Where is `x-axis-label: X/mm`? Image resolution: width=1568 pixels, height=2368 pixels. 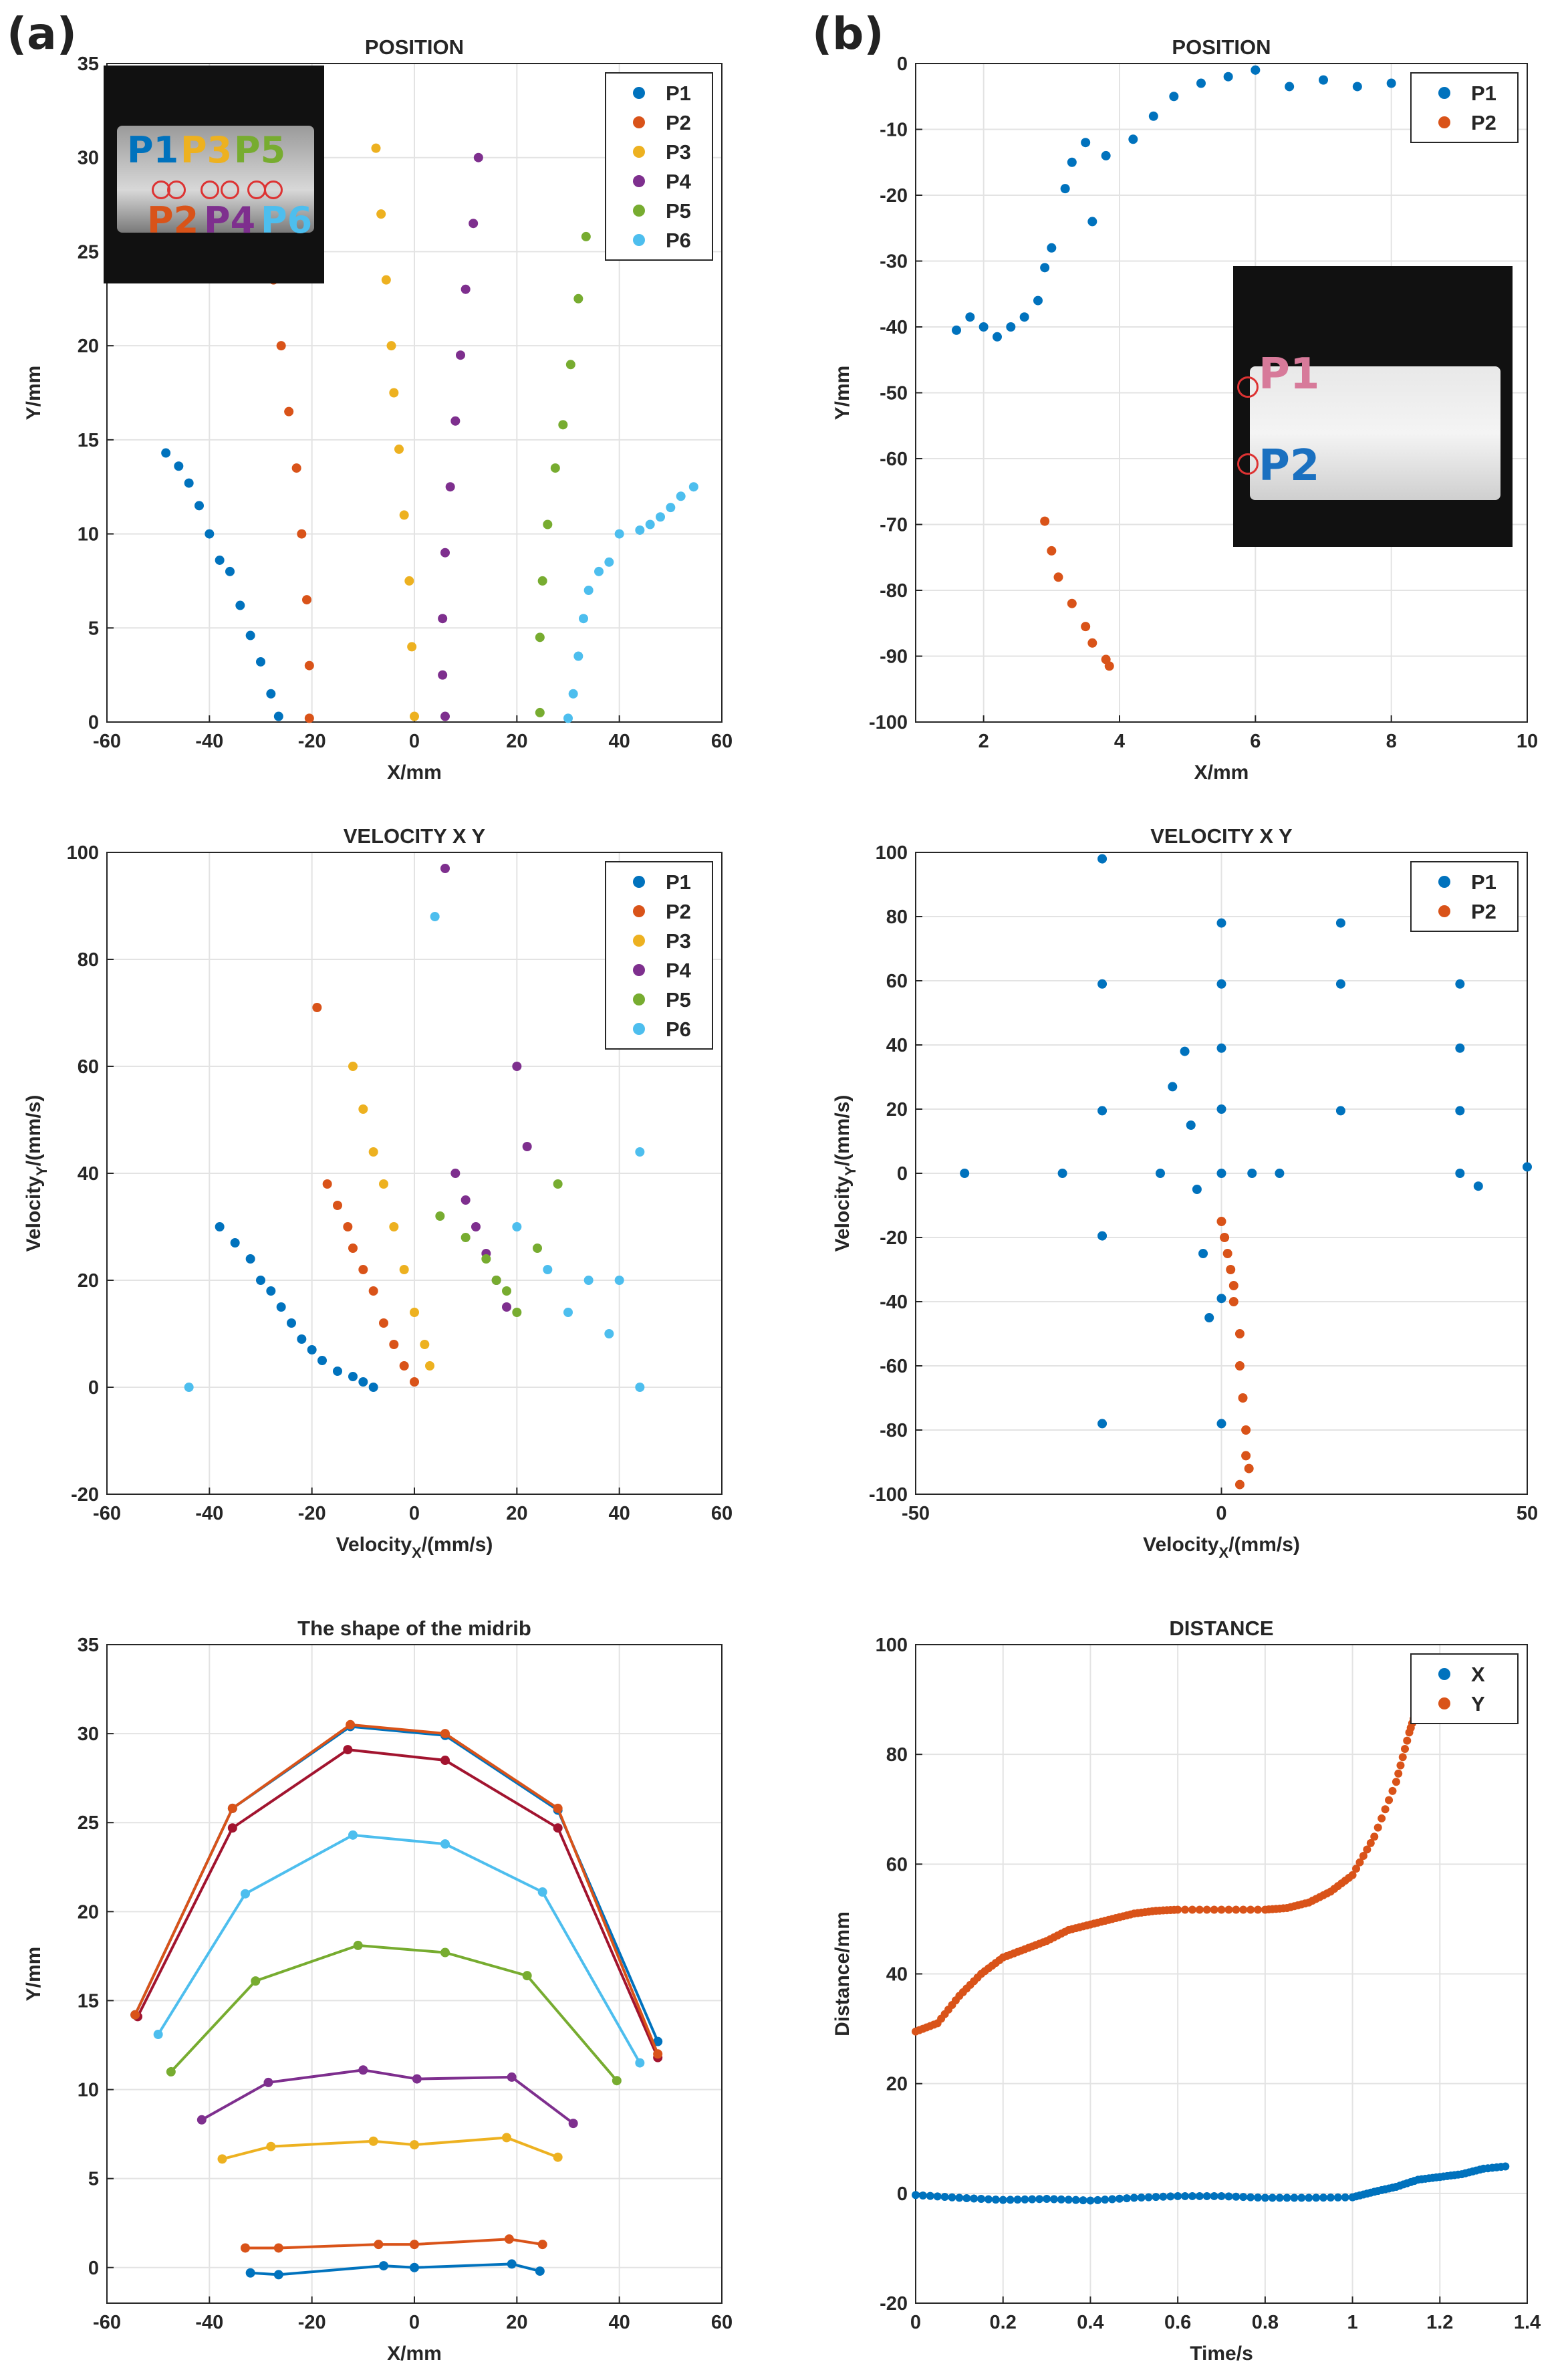 x-axis-label: X/mm is located at coordinates (1221, 772).